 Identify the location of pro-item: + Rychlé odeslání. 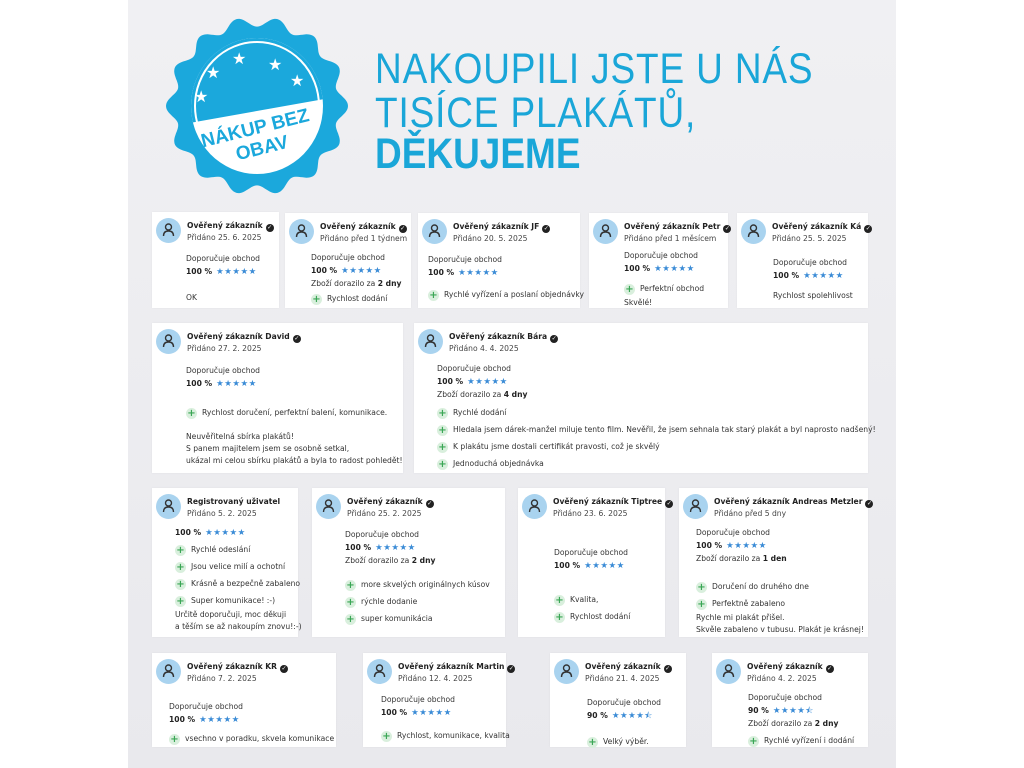
(238, 549).